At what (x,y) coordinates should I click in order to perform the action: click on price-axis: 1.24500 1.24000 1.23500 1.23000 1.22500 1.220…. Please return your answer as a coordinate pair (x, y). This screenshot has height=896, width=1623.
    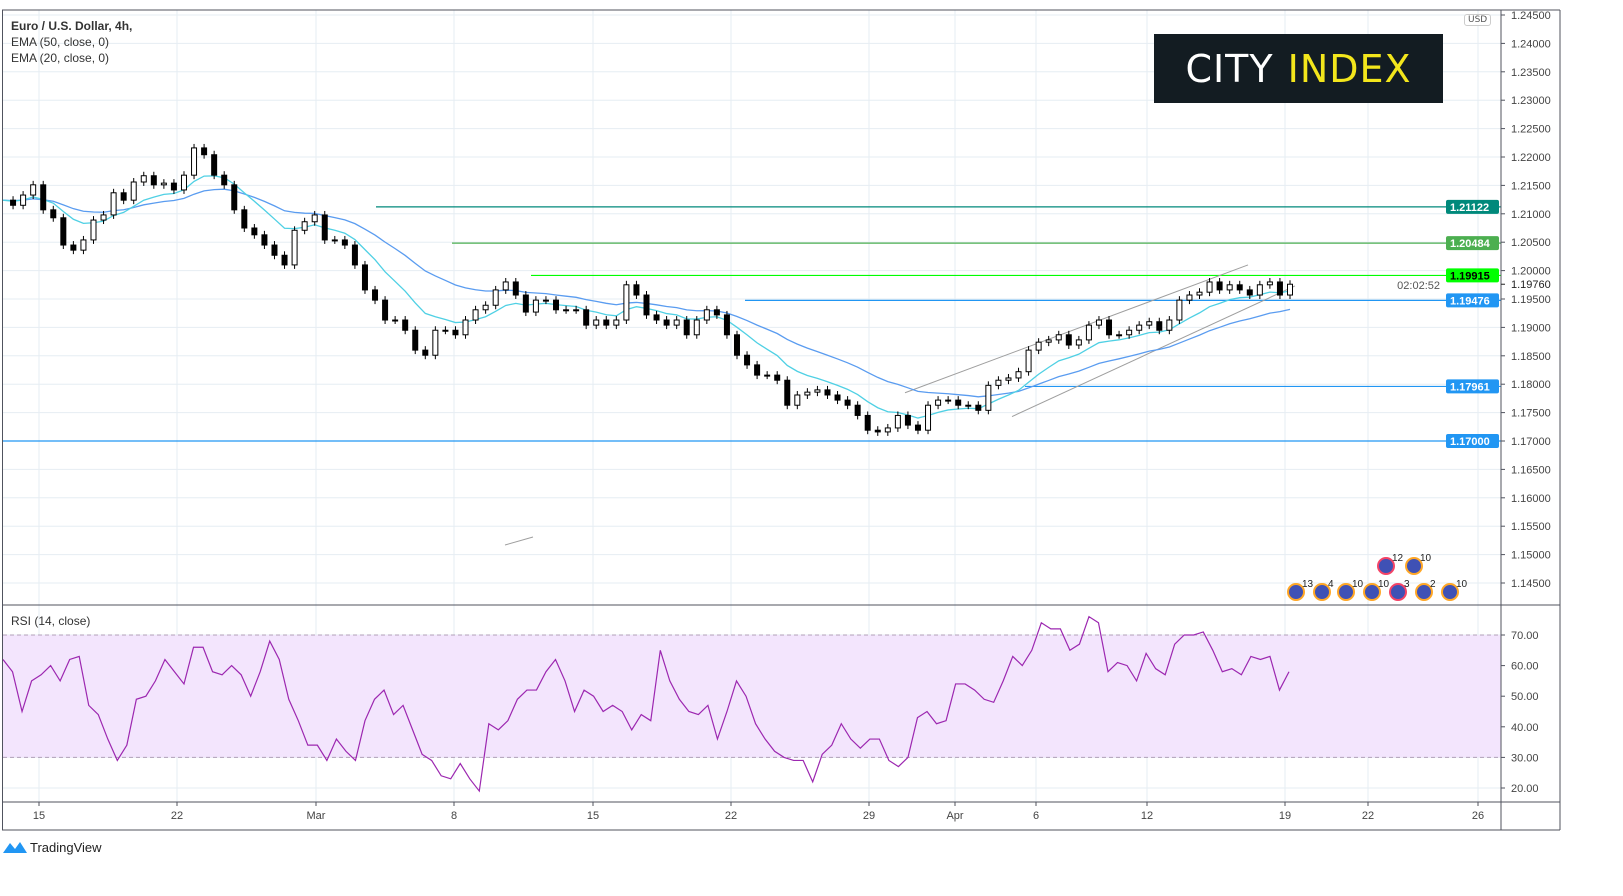
    Looking at the image, I should click on (1474, 300).